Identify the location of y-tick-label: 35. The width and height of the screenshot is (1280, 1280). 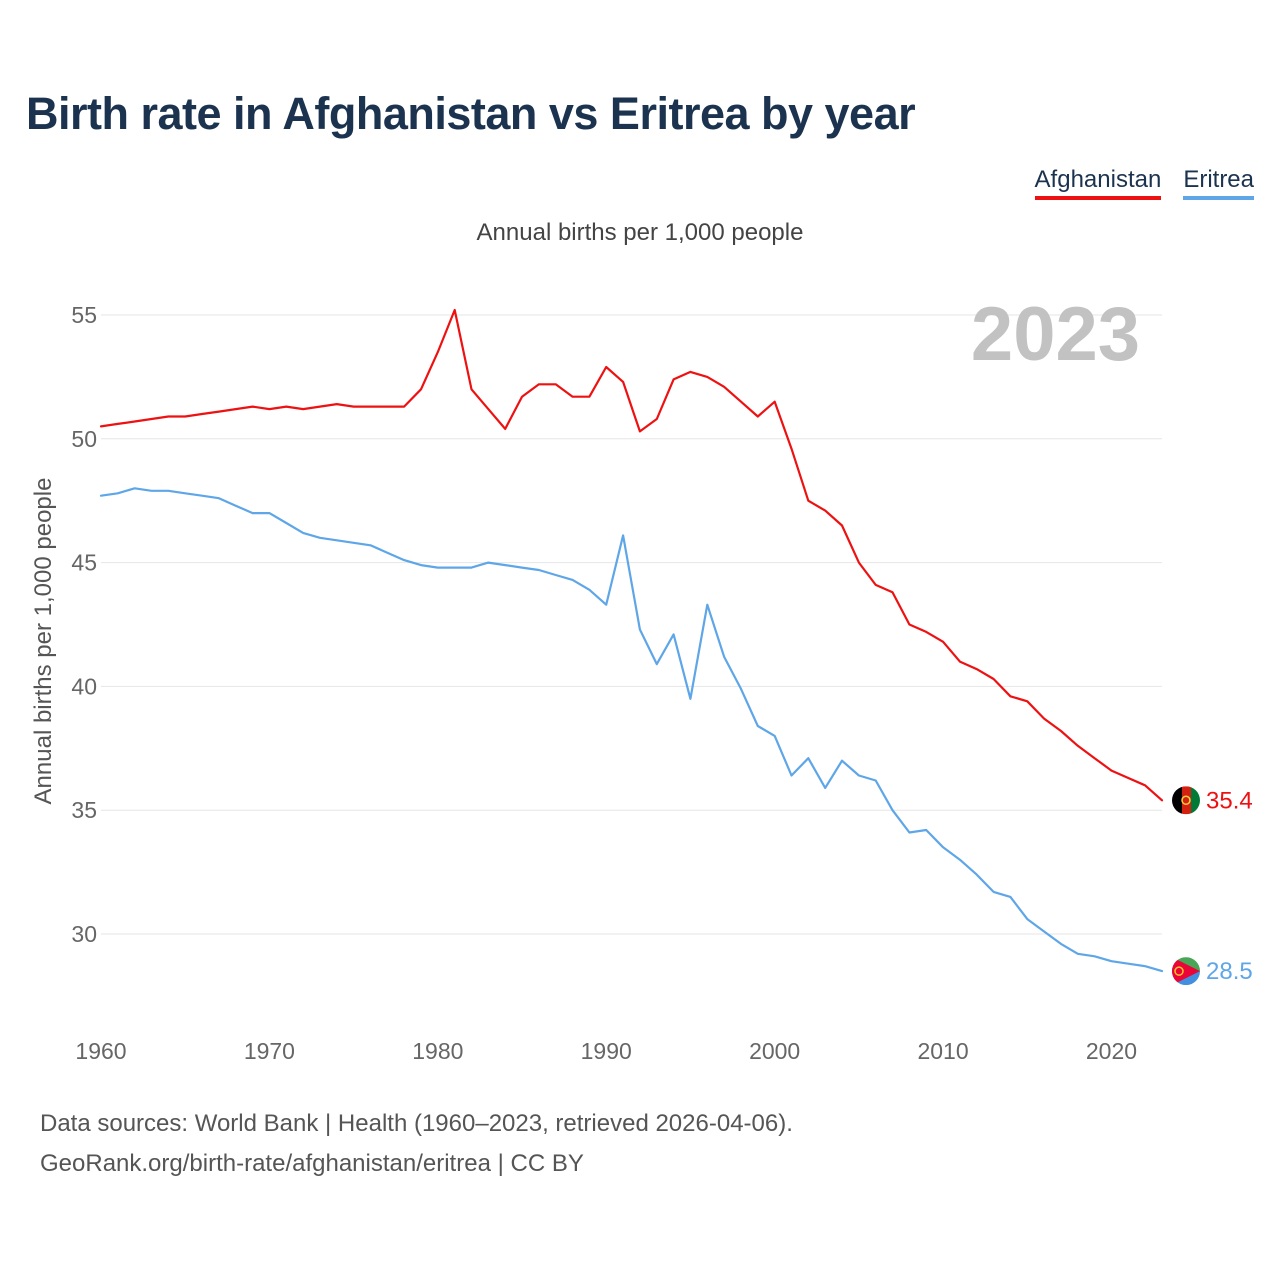
(84, 810).